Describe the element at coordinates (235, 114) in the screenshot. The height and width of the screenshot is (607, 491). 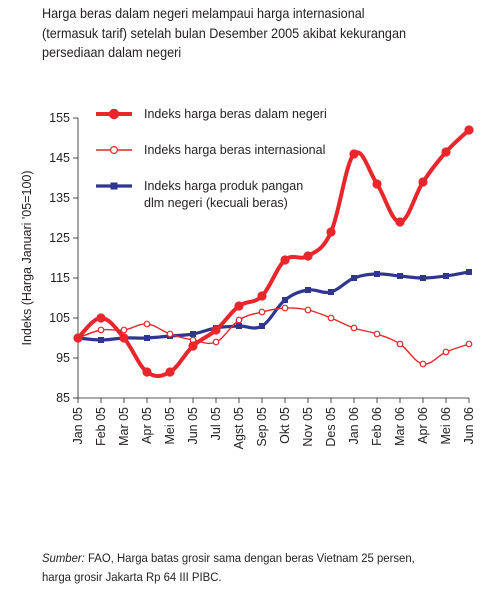
I see `legend-label: Indeks harga beras dalam negeri` at that location.